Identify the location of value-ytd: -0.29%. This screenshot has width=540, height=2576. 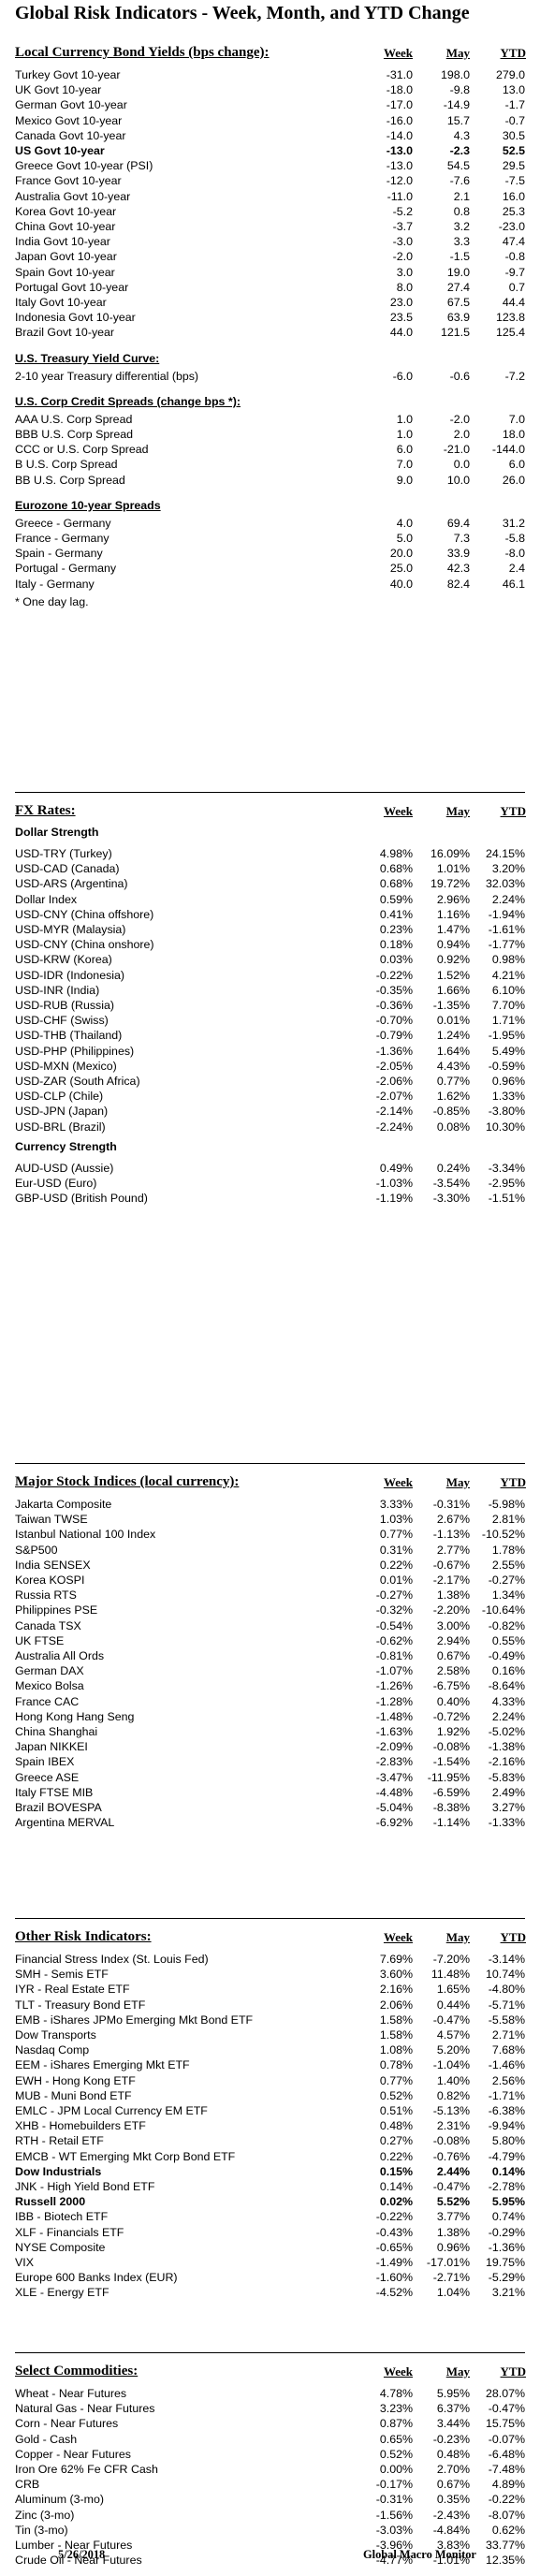
(506, 2232).